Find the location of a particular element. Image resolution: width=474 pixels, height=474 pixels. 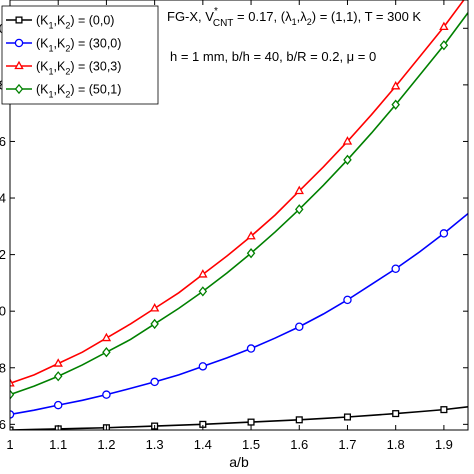

x-tick-label: 1 is located at coordinates (9, 444).